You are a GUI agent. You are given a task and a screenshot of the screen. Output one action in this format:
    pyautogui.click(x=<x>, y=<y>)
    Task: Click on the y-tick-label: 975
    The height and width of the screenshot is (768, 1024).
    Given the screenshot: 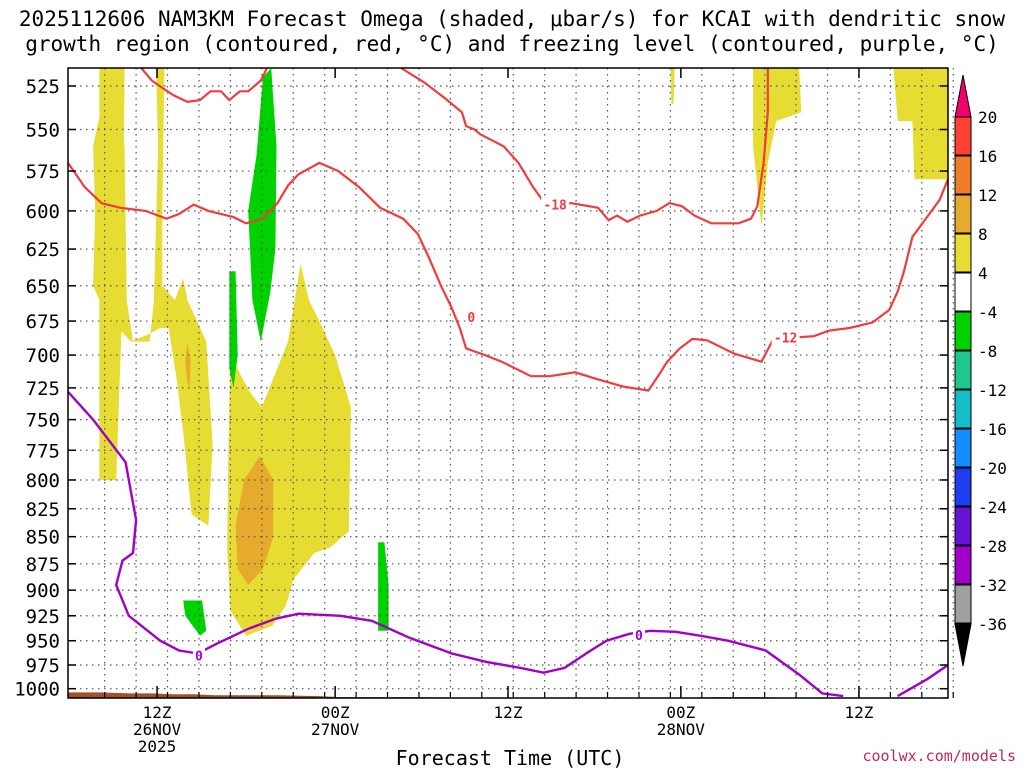 What is the action you would take?
    pyautogui.click(x=43, y=666)
    